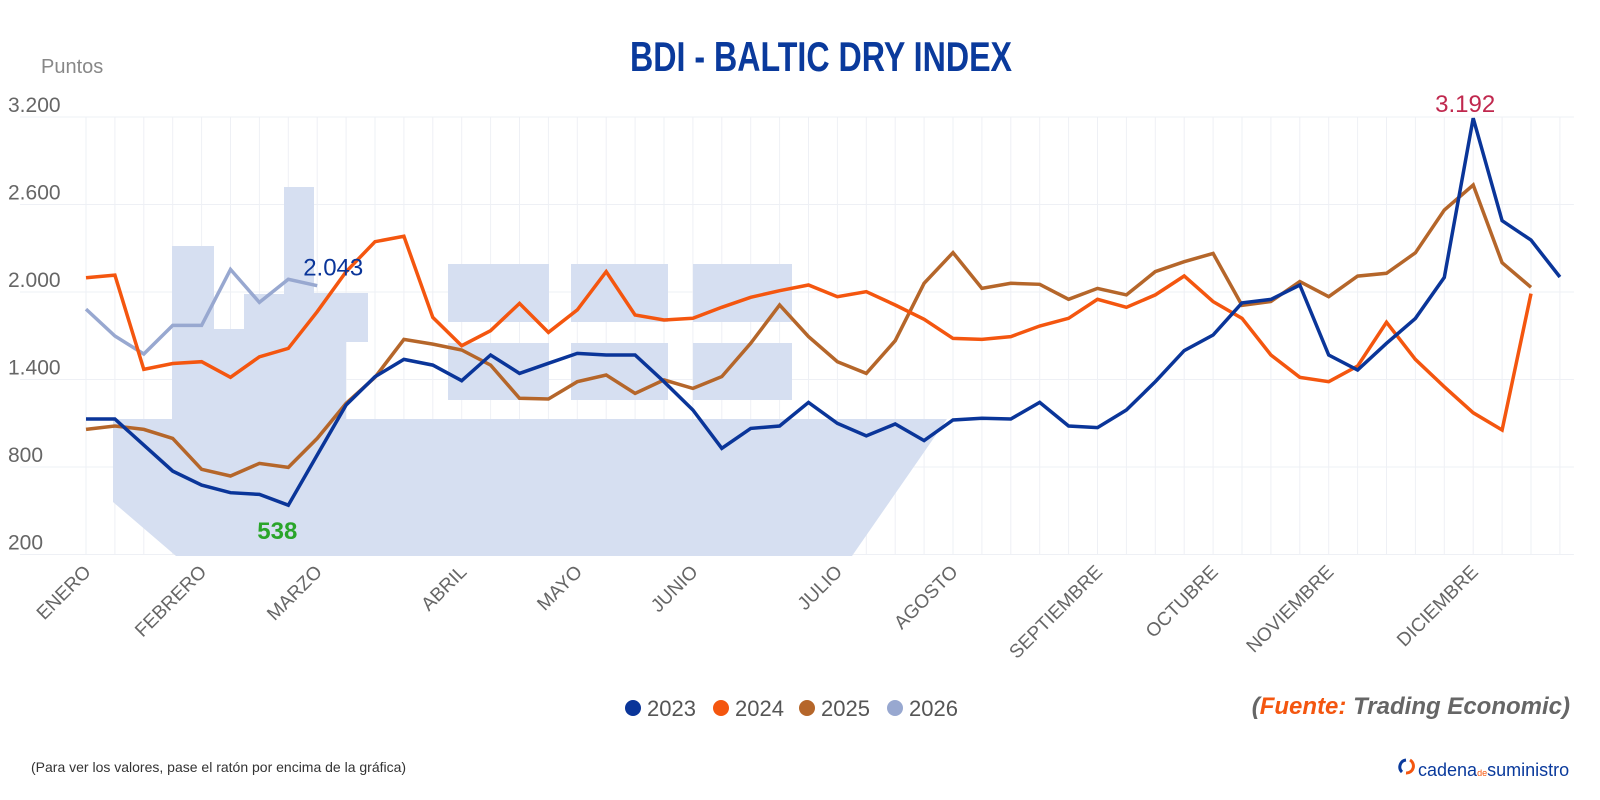  I want to click on legend-marker-2024, so click(721, 708).